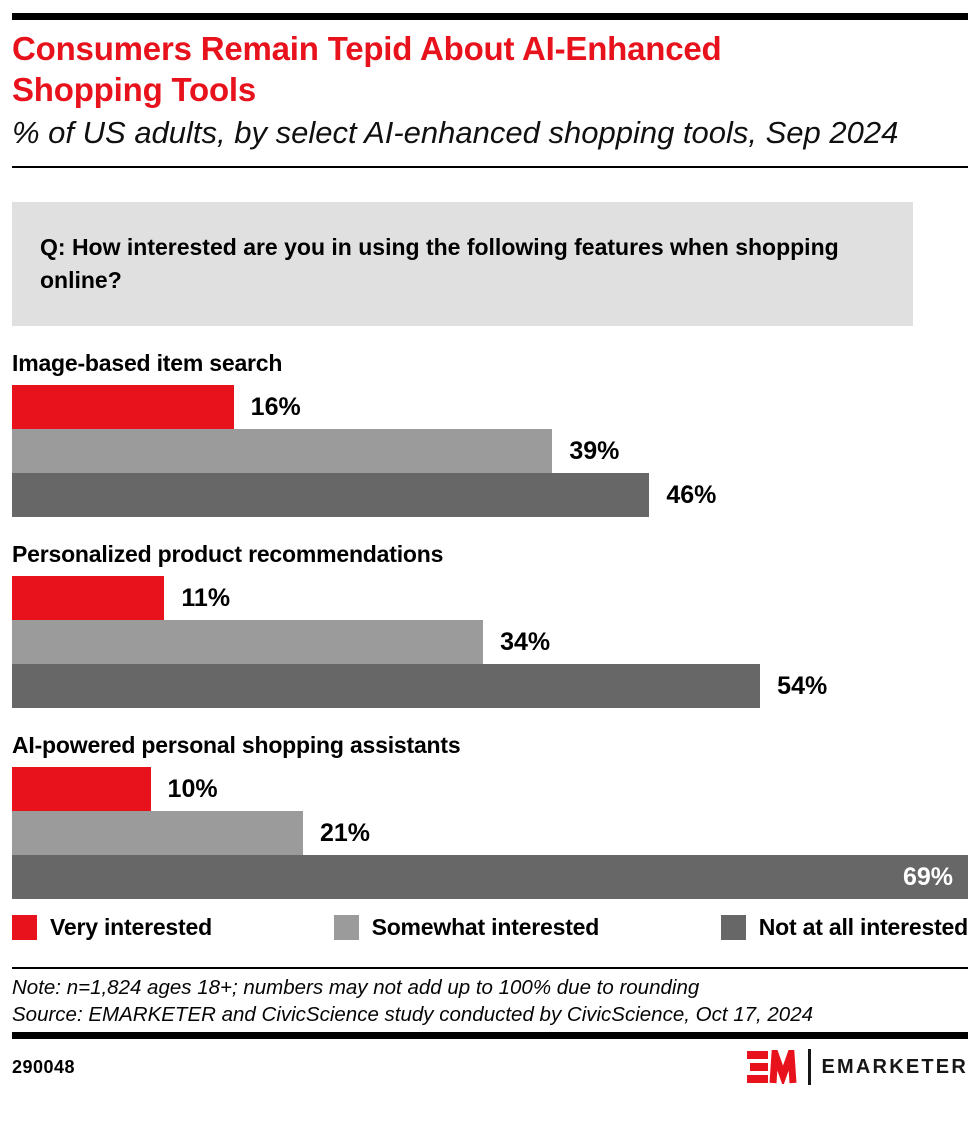 The height and width of the screenshot is (1140, 980). Describe the element at coordinates (927, 876) in the screenshot. I see `value-label: 69%` at that location.